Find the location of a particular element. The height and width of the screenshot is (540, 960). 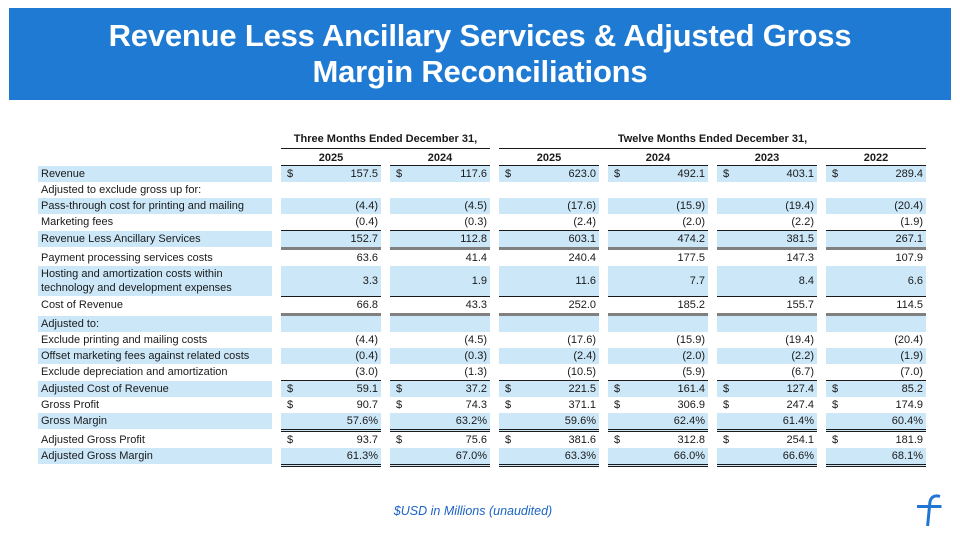

cell-value: 603.1 is located at coordinates (582, 239).